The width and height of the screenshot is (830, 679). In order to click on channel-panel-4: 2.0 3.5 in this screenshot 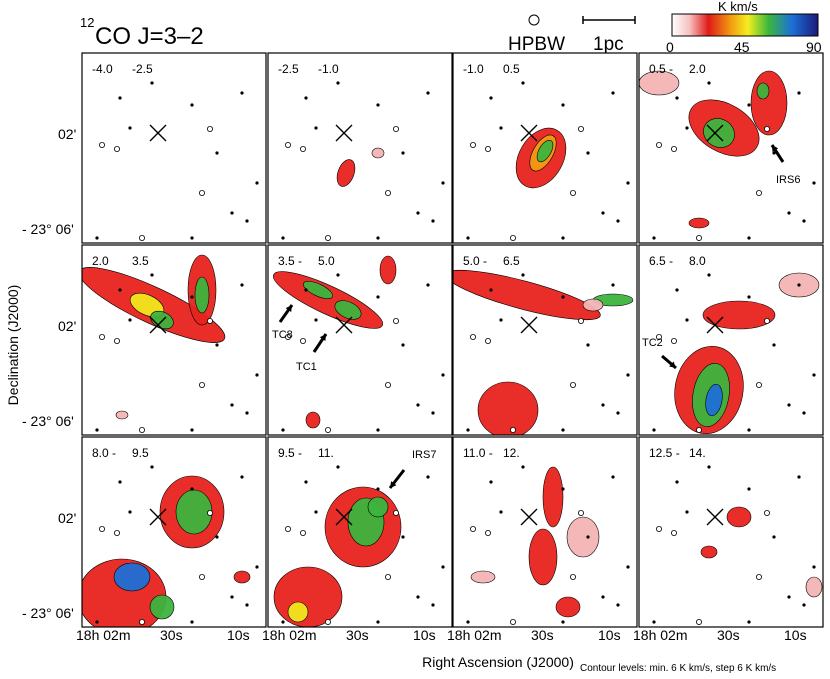, I will do `click(174, 340)`.